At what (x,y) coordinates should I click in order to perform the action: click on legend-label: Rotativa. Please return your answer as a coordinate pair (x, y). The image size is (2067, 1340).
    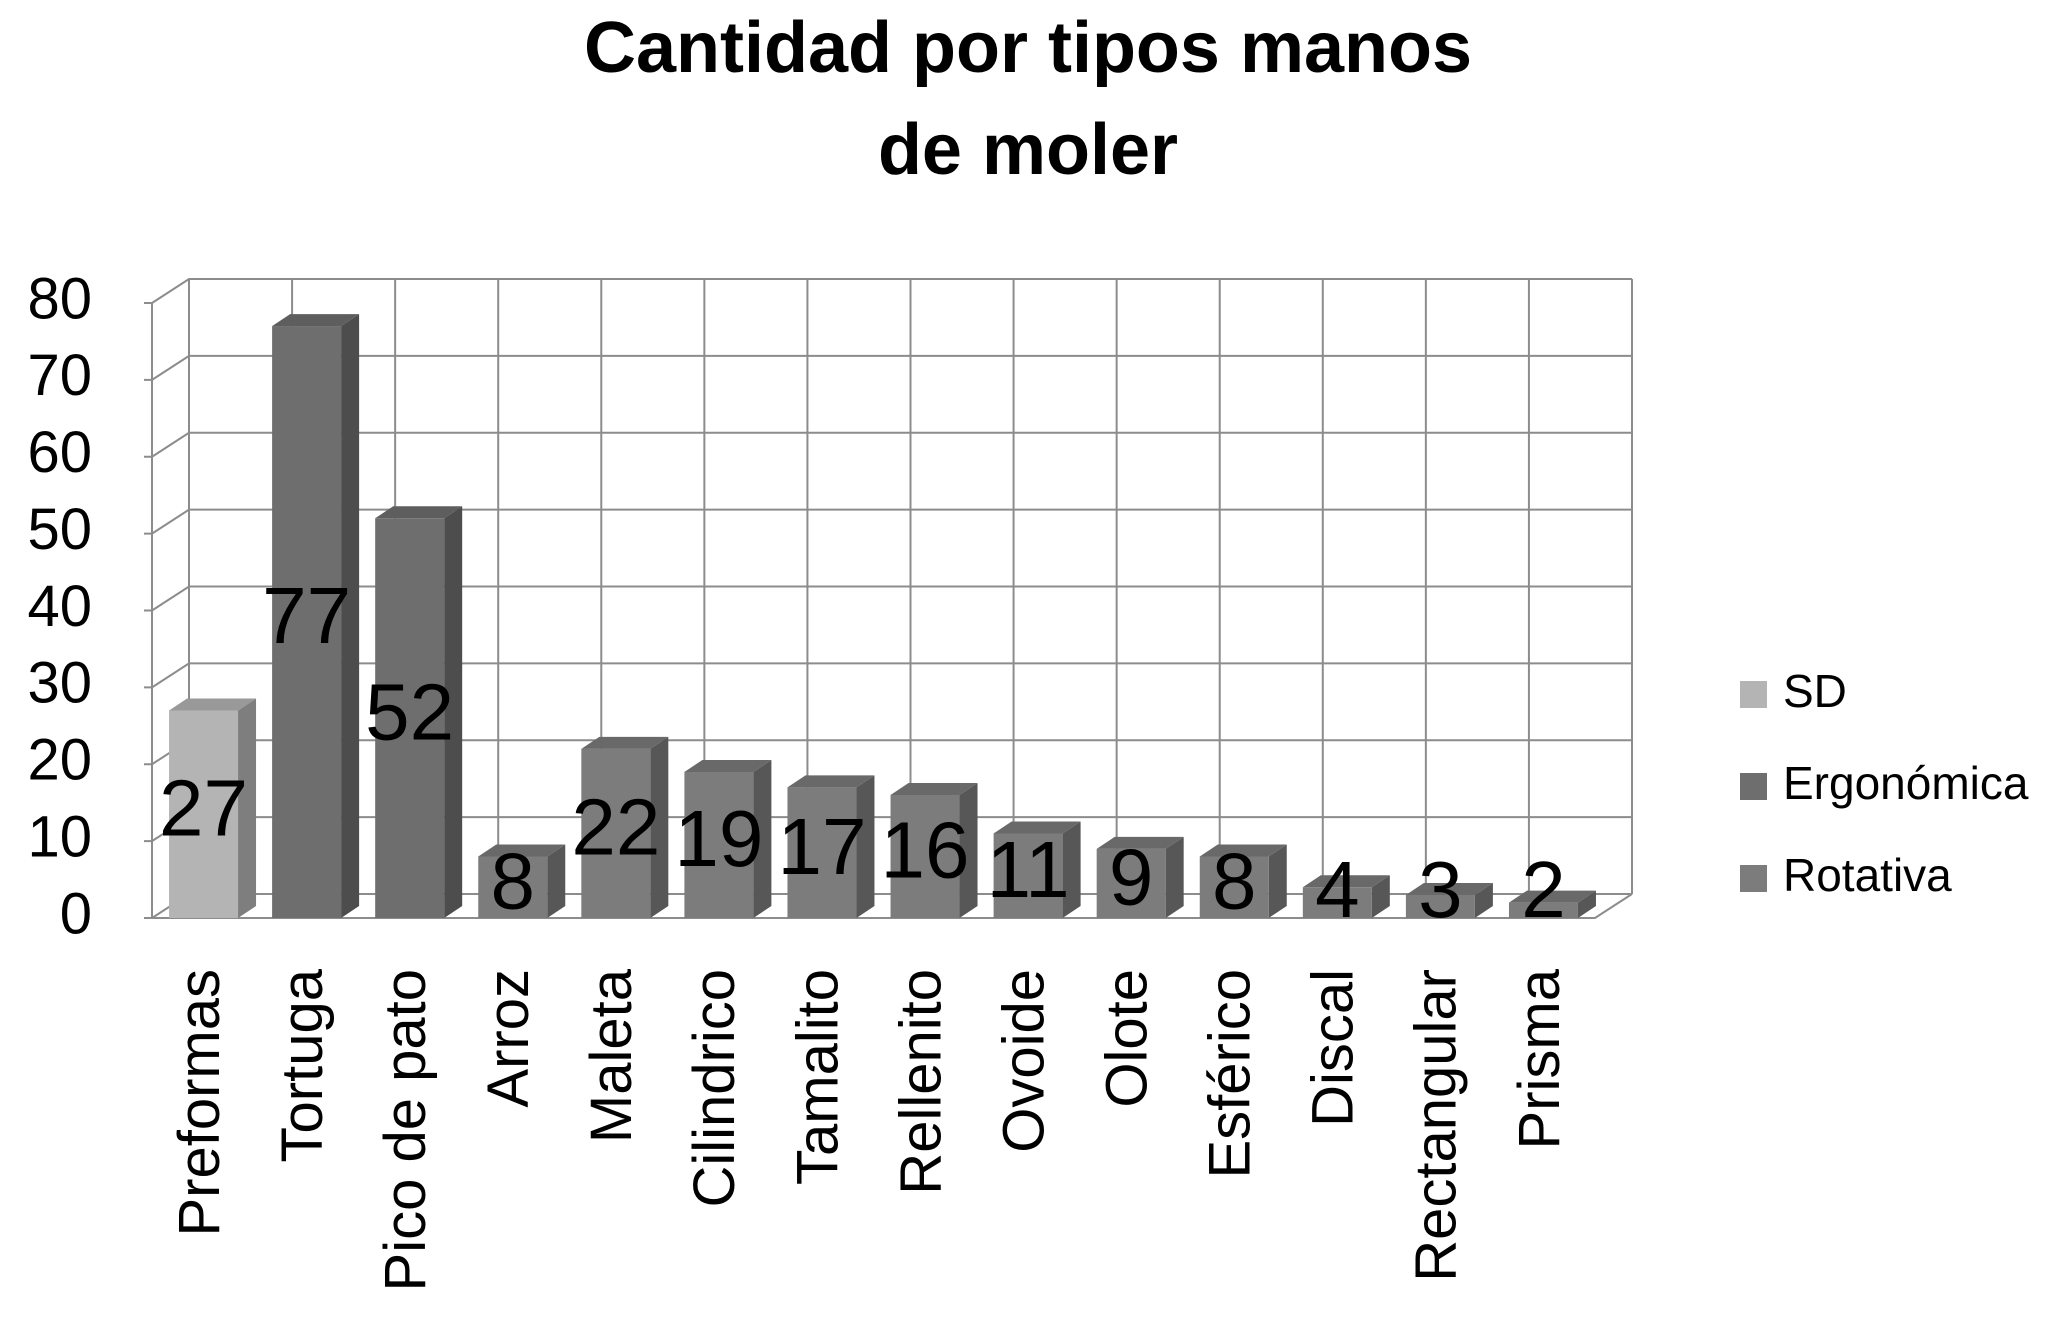
    Looking at the image, I should click on (1867, 875).